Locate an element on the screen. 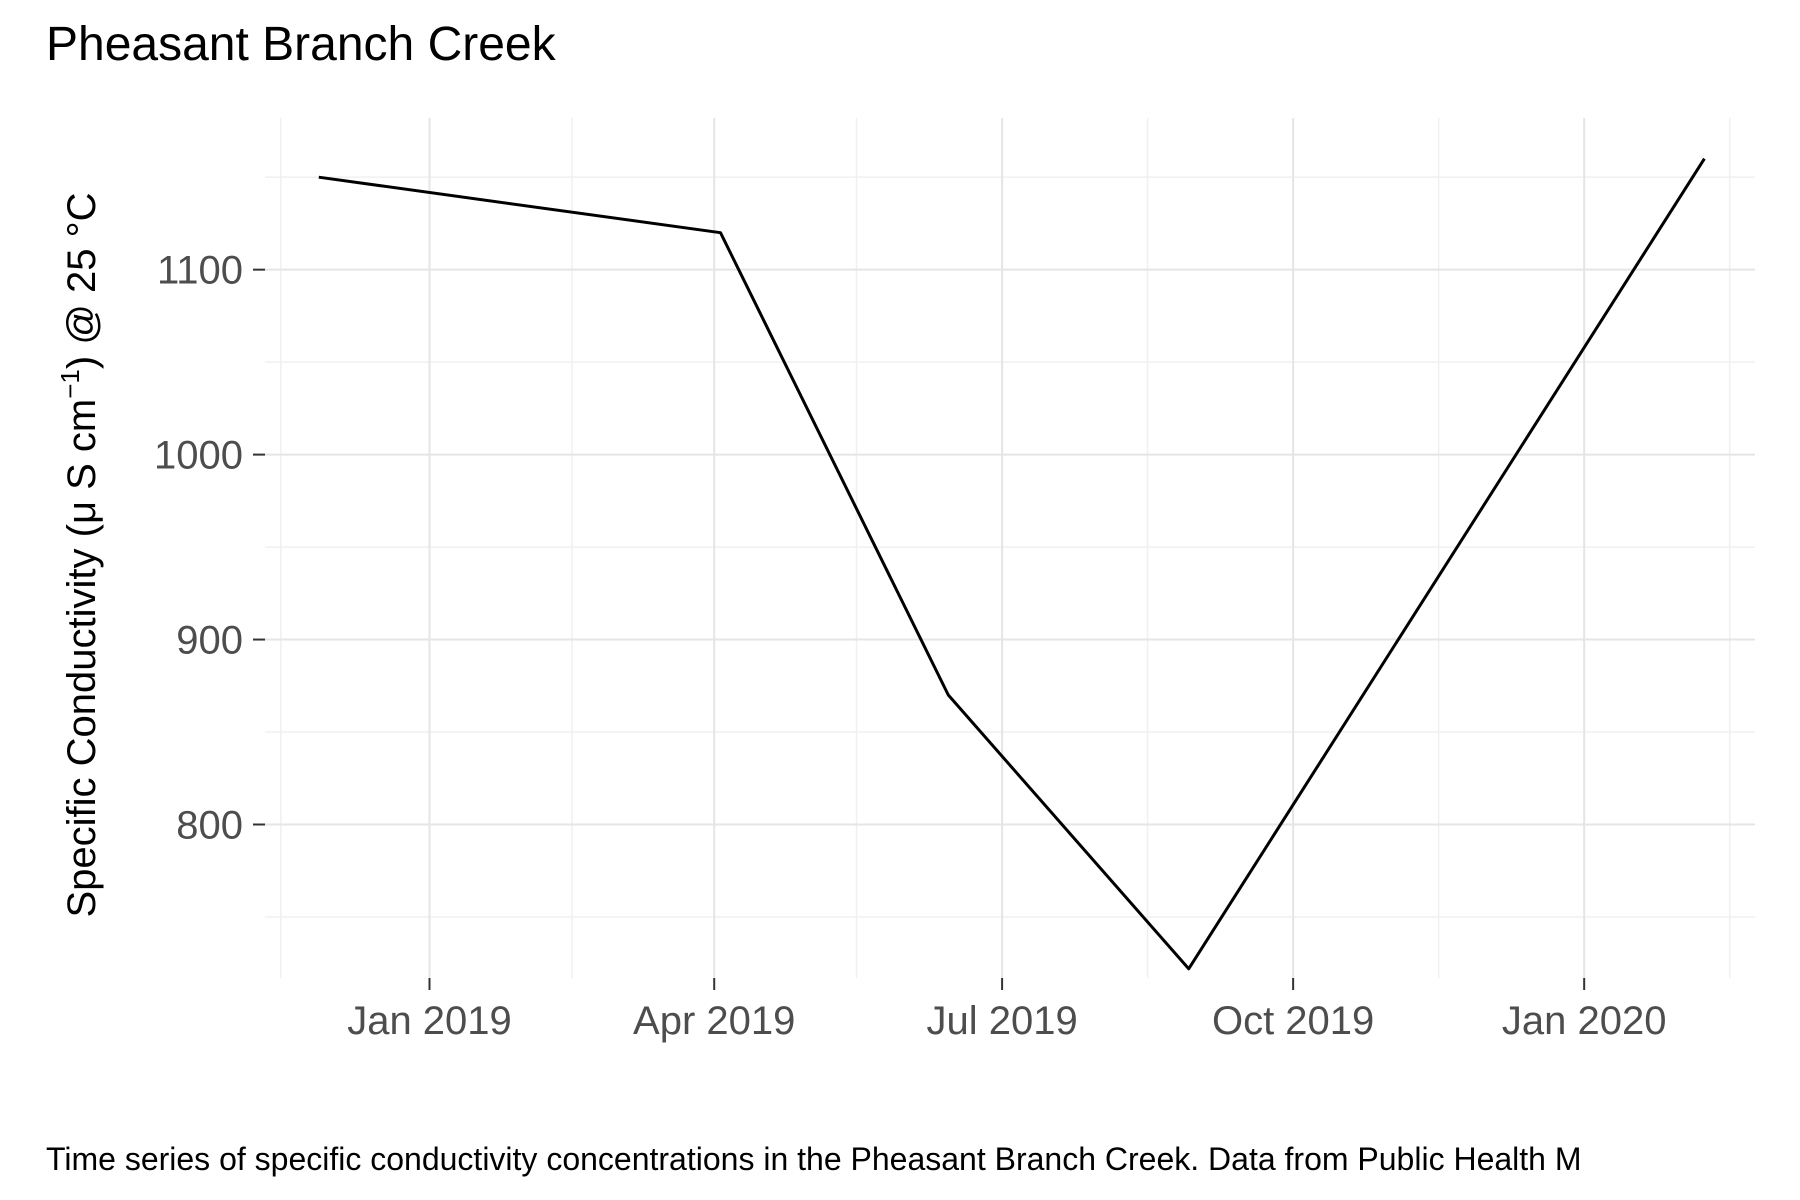 The height and width of the screenshot is (1200, 1800). y-axis: 800 900 1000 1100 is located at coordinates (209, 548).